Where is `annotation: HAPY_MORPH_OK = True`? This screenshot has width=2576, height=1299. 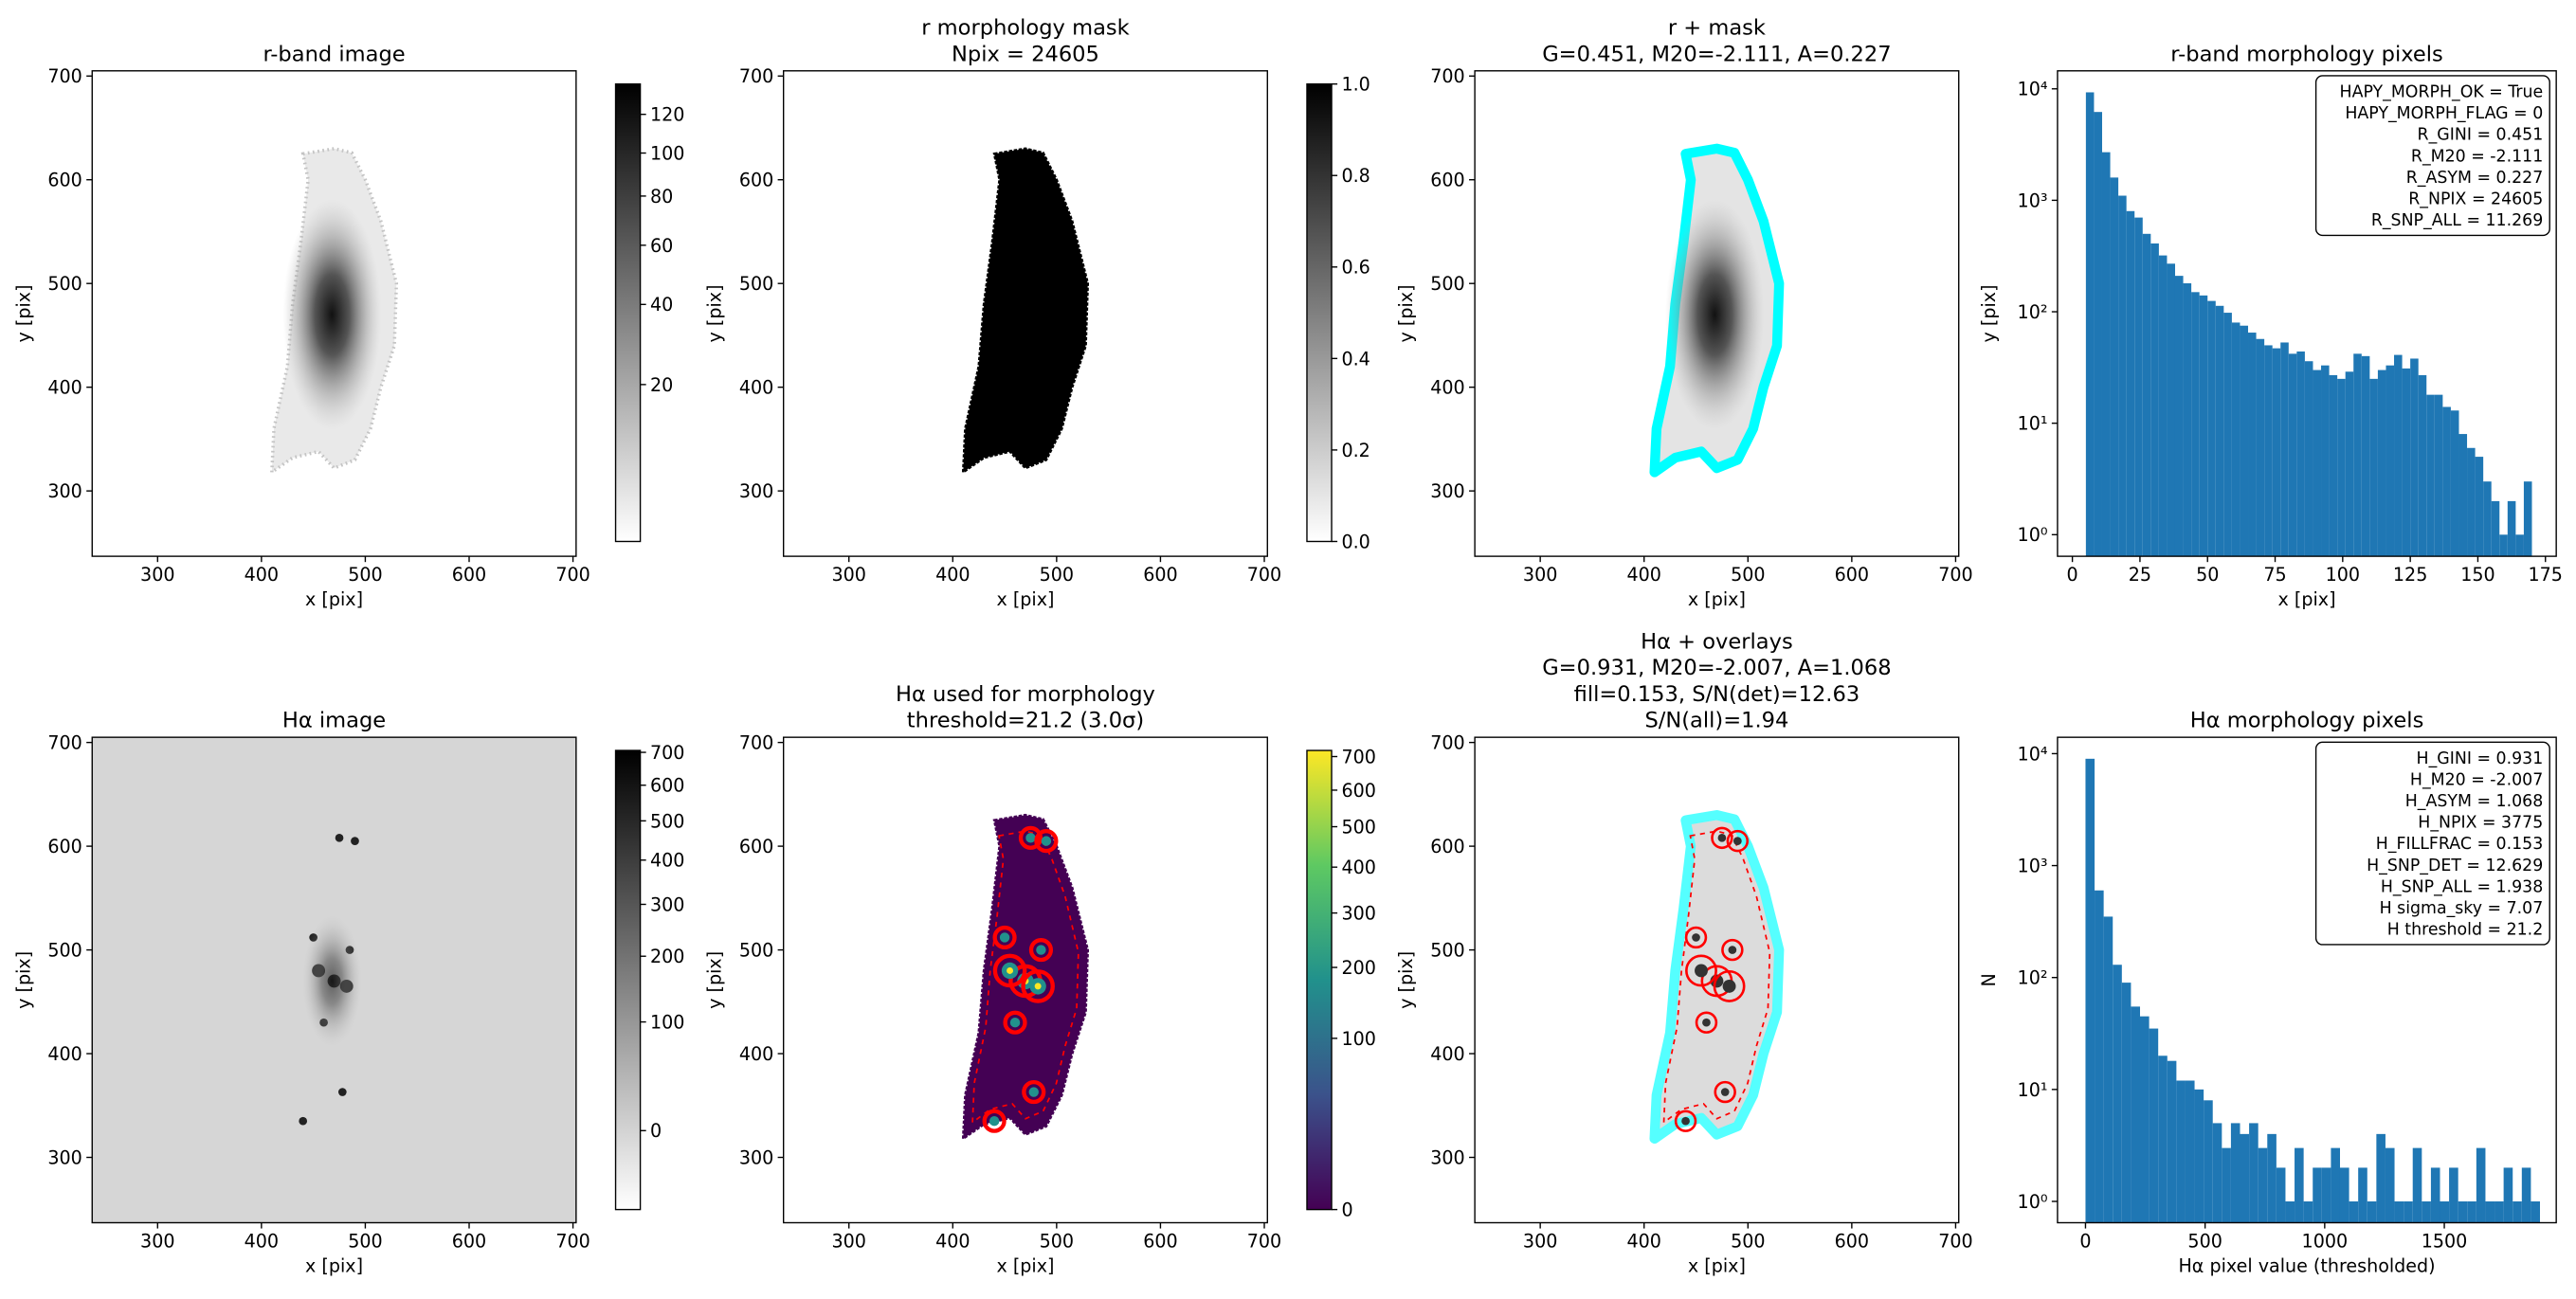 annotation: HAPY_MORPH_OK = True is located at coordinates (2442, 93).